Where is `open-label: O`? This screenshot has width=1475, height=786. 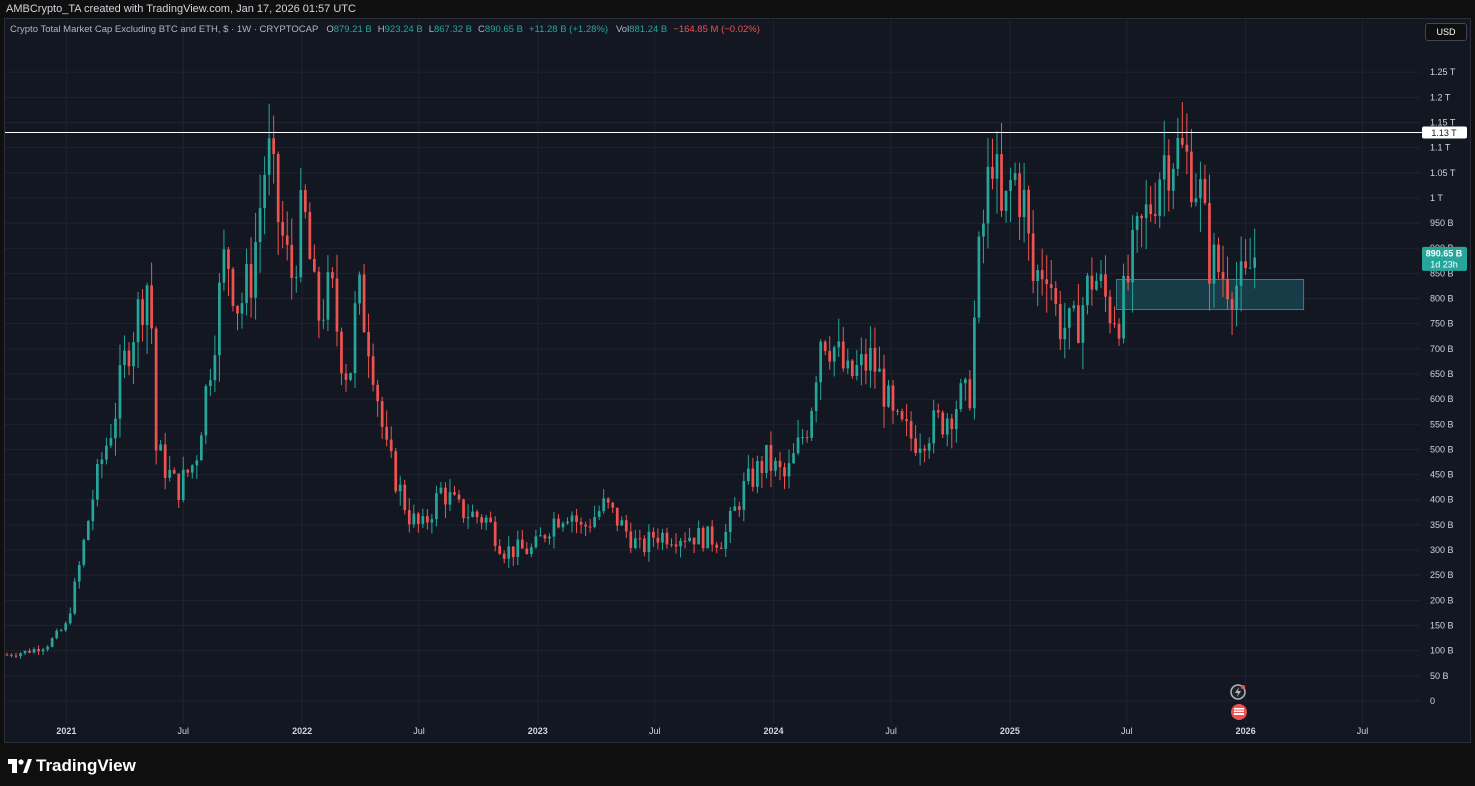
open-label: O is located at coordinates (330, 29).